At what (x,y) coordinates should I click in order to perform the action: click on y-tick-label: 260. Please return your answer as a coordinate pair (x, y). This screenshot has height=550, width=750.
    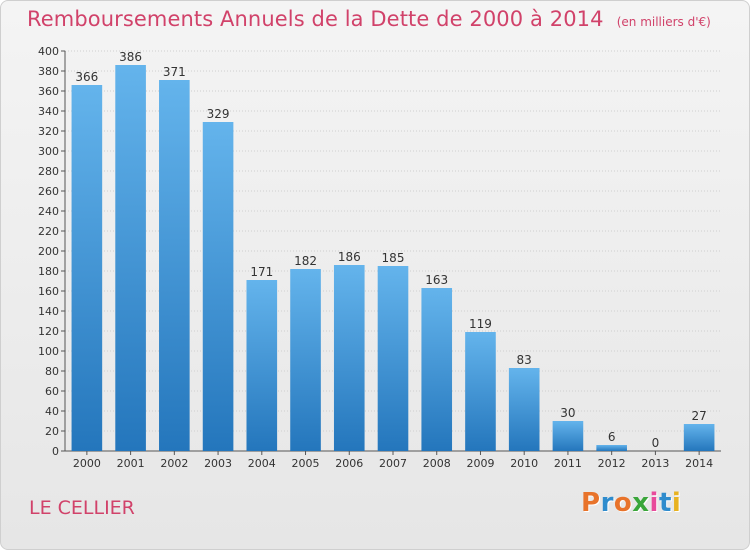
    Looking at the image, I should click on (48, 191).